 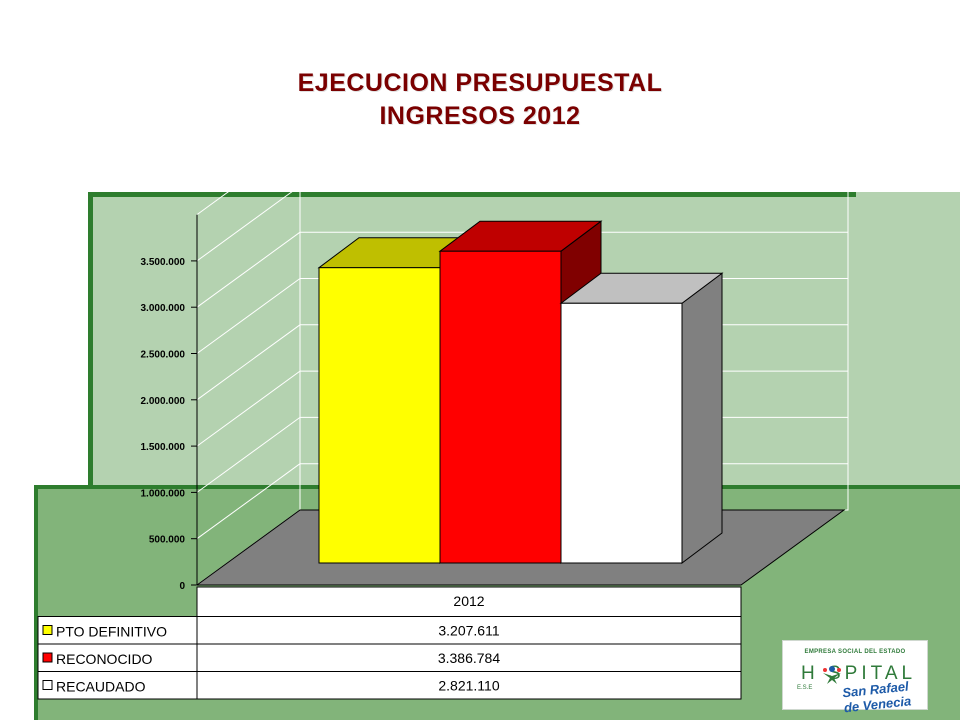 What do you see at coordinates (163, 401) in the screenshot?
I see `y-tick-label: 2.000.000` at bounding box center [163, 401].